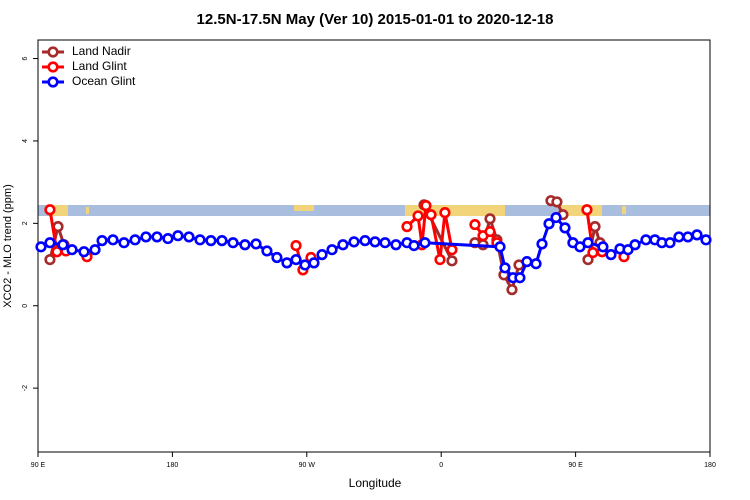 The height and width of the screenshot is (500, 750). I want to click on y-tick-label: 6, so click(25, 58).